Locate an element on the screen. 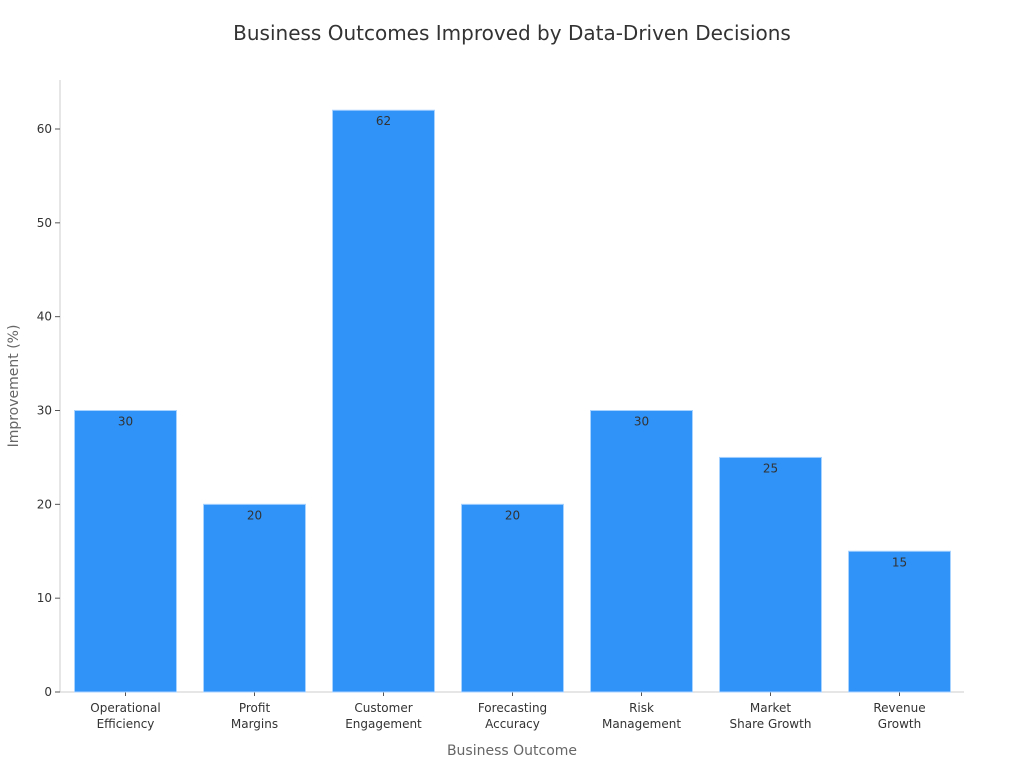  x-tick-label: Operational Efficiency is located at coordinates (125, 716).